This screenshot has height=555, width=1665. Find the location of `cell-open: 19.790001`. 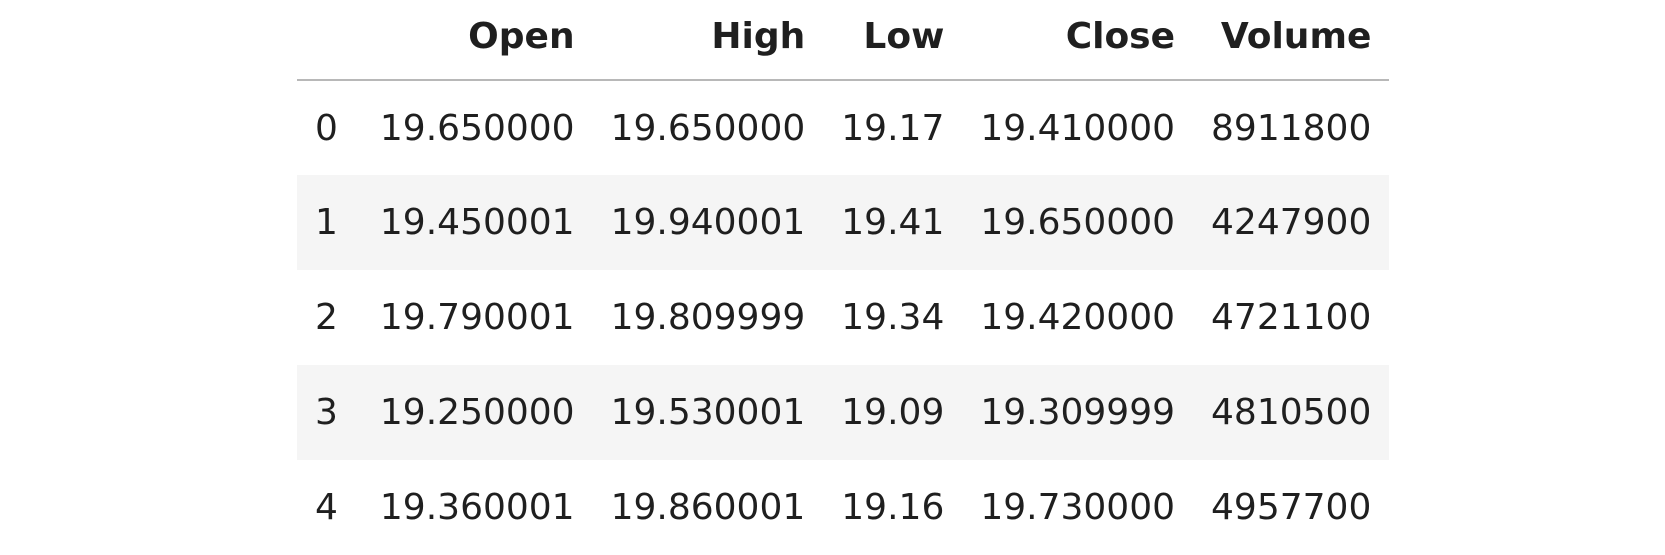

cell-open: 19.790001 is located at coordinates (477, 317).